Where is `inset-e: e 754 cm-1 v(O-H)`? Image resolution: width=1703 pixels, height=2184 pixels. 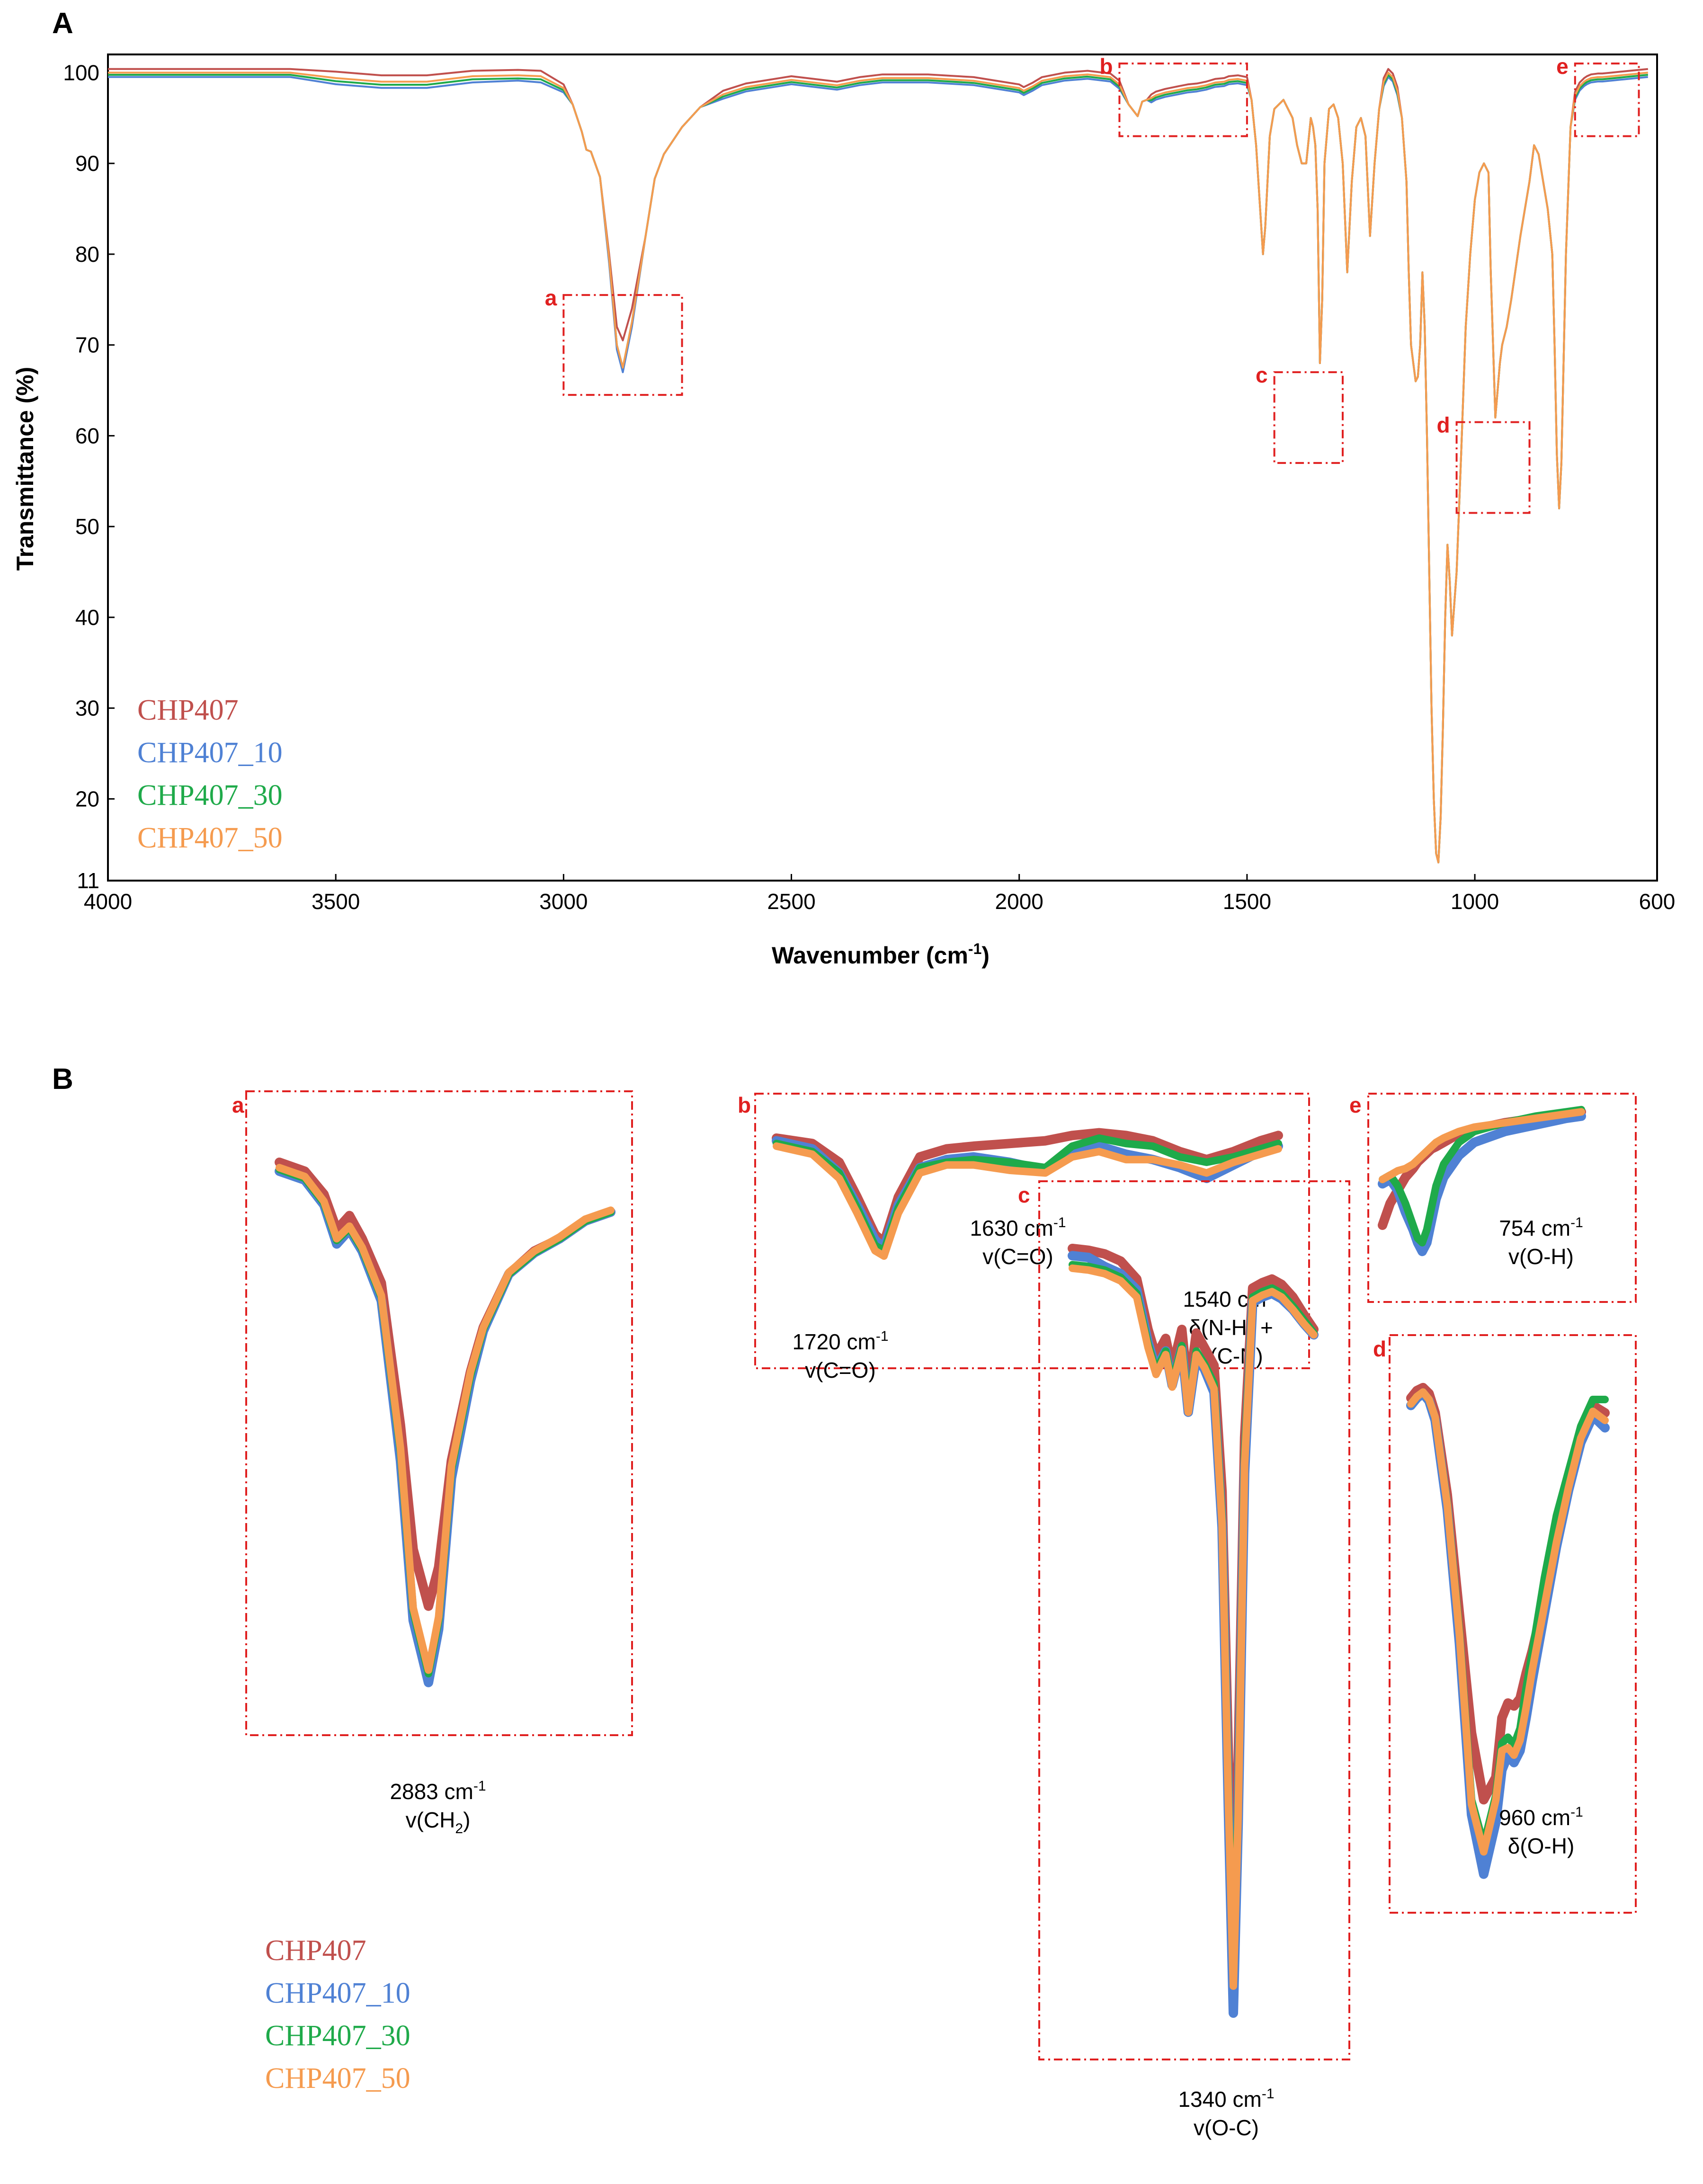
inset-e: e 754 cm-1 v(O-H) is located at coordinates (1493, 1198).